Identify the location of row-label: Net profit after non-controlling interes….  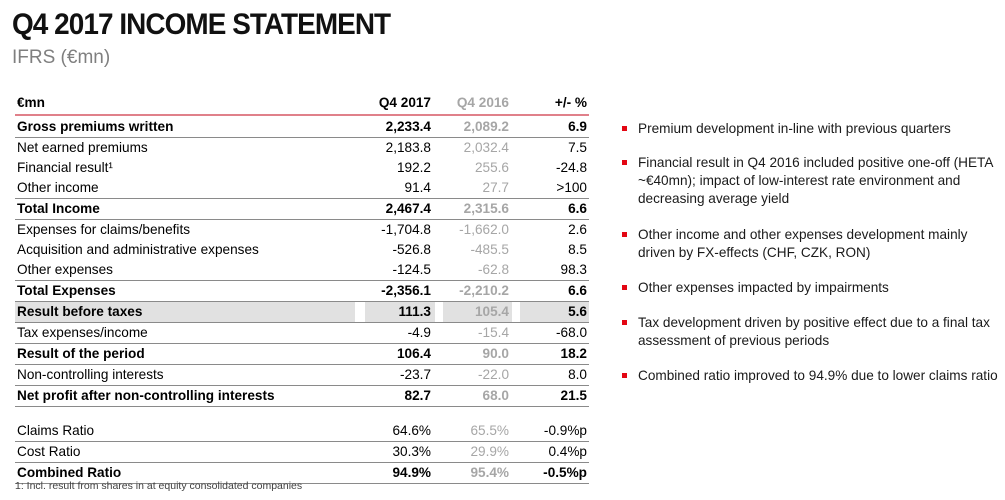
(146, 395).